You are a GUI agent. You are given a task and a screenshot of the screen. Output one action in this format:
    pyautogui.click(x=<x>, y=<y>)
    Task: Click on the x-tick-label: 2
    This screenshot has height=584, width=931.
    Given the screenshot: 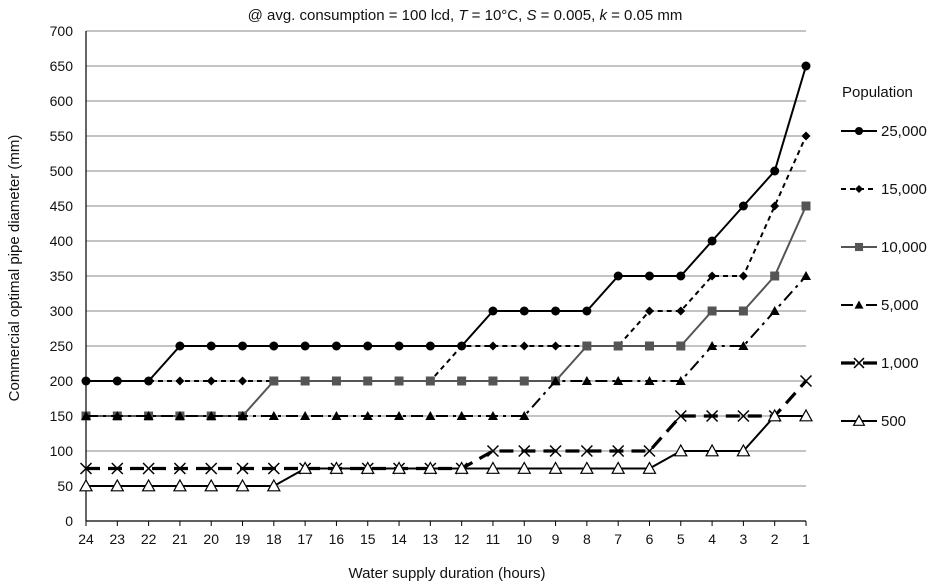 What is the action you would take?
    pyautogui.click(x=775, y=539)
    